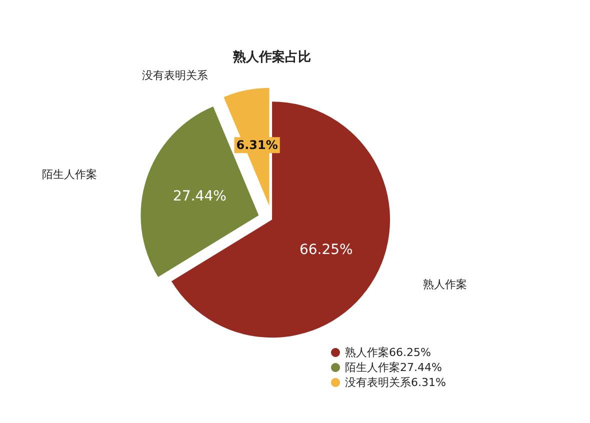 The width and height of the screenshot is (590, 423). What do you see at coordinates (378, 382) in the screenshot?
I see `legend-label: 没有表明关系` at bounding box center [378, 382].